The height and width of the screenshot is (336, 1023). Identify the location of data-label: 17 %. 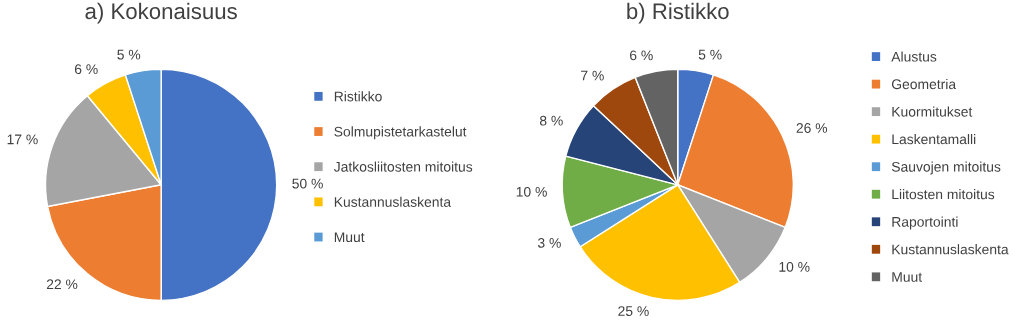
(22, 139).